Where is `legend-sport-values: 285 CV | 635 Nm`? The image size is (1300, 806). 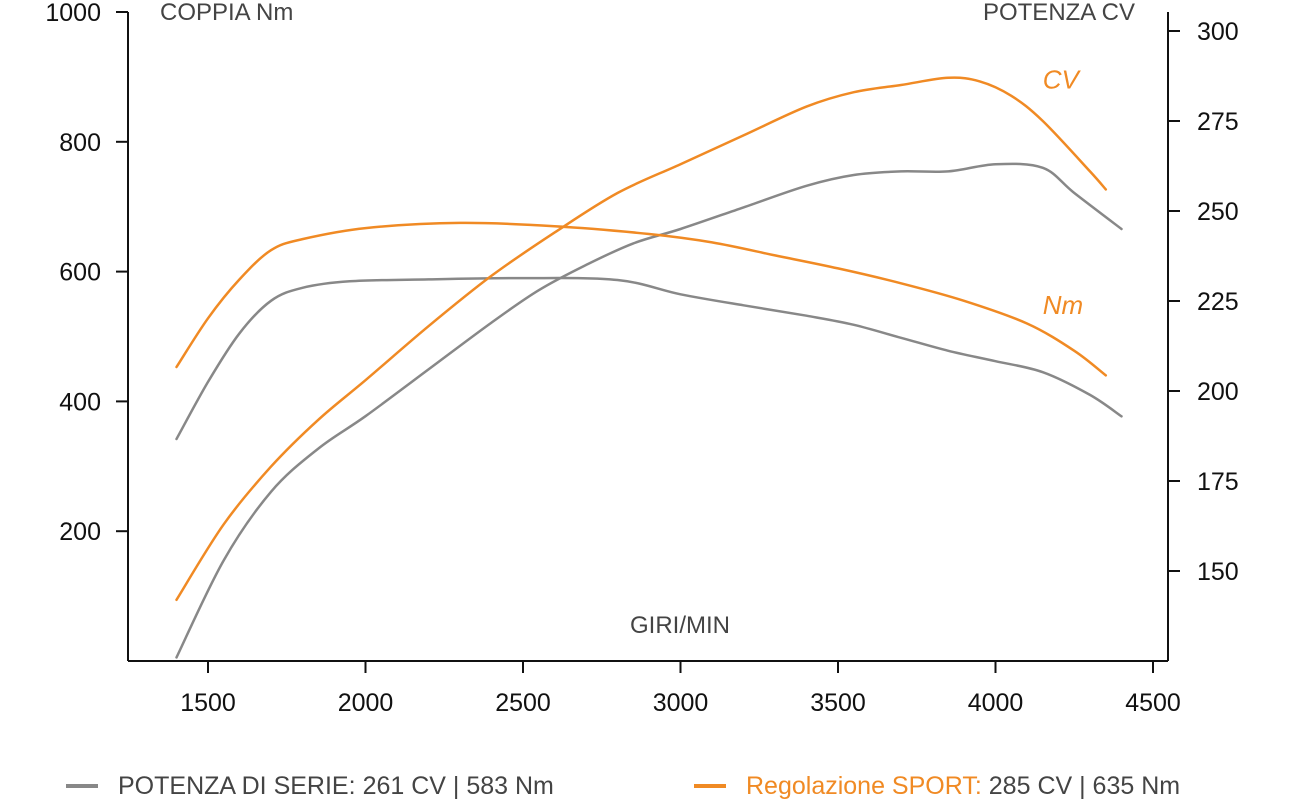 legend-sport-values: 285 CV | 635 Nm is located at coordinates (1084, 785).